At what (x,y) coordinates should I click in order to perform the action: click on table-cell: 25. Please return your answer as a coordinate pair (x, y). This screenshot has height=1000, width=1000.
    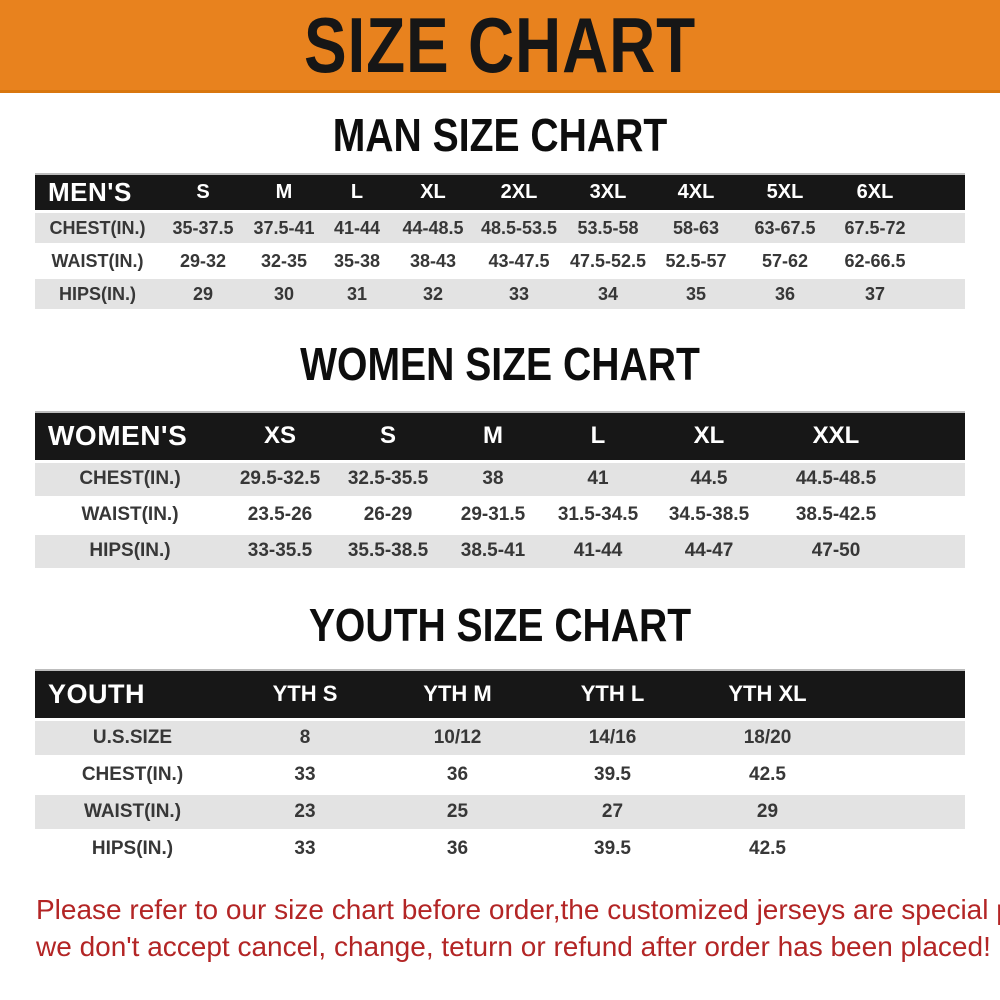
    Looking at the image, I should click on (457, 813).